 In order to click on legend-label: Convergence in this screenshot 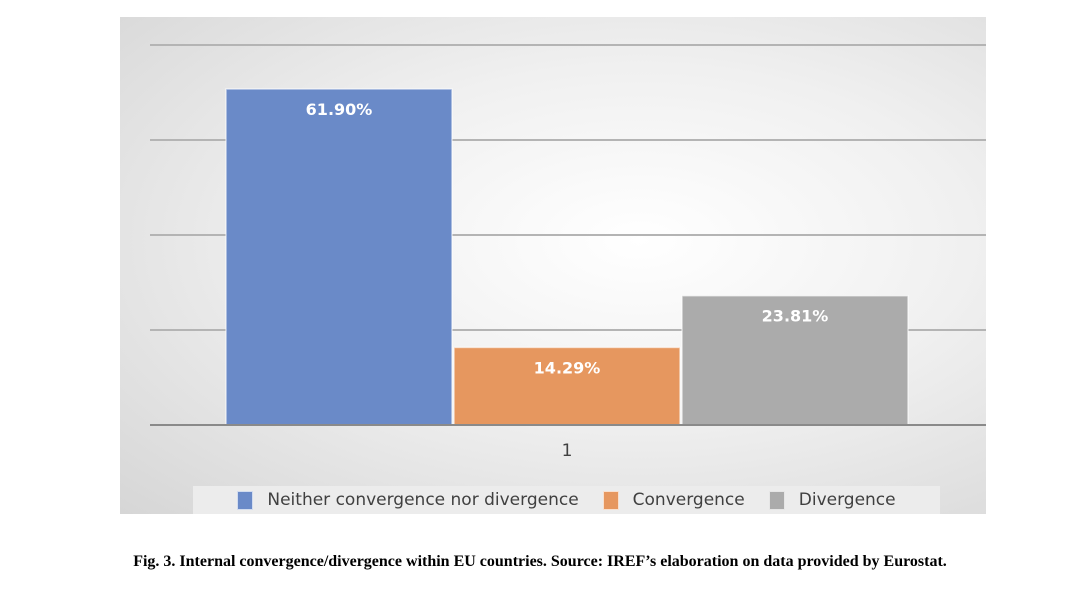, I will do `click(688, 500)`.